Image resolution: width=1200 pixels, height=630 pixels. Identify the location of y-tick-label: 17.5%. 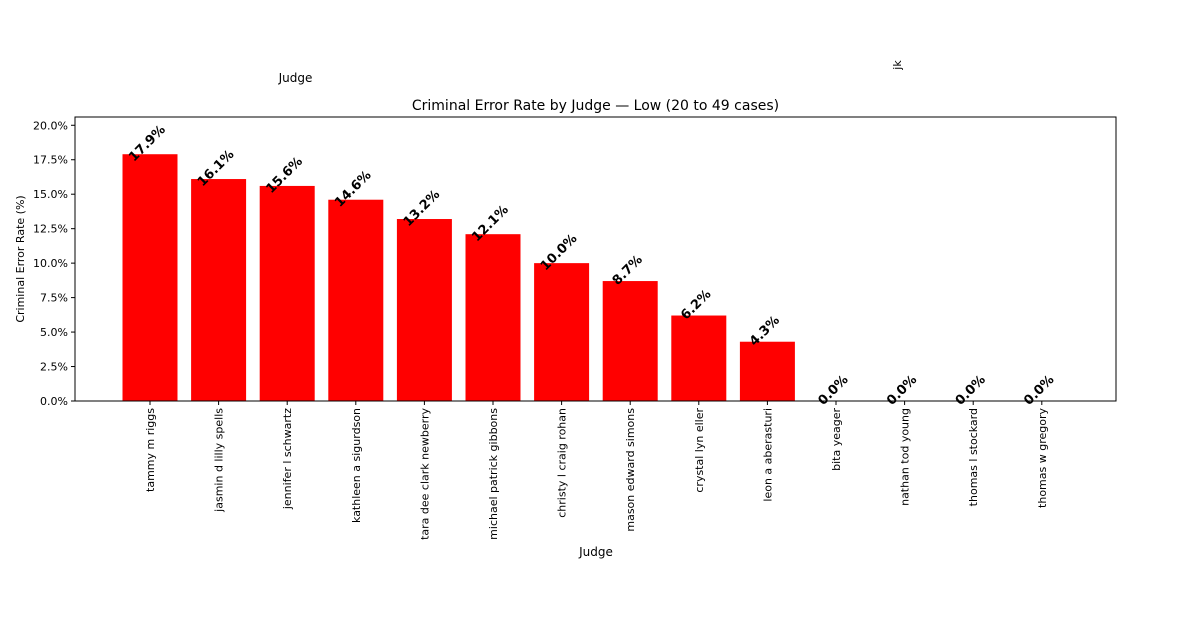
(50, 160).